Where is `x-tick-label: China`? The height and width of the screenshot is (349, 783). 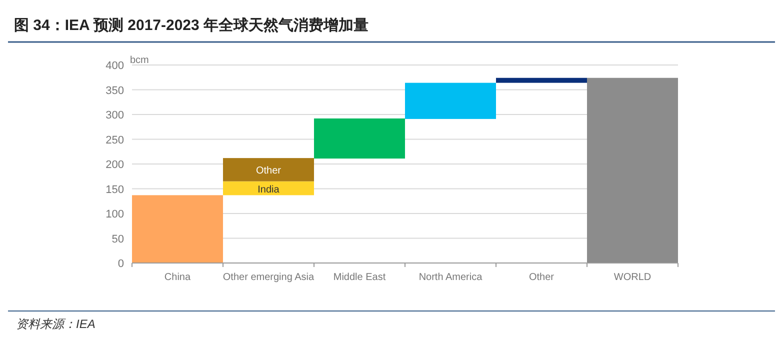
x-tick-label: China is located at coordinates (177, 277).